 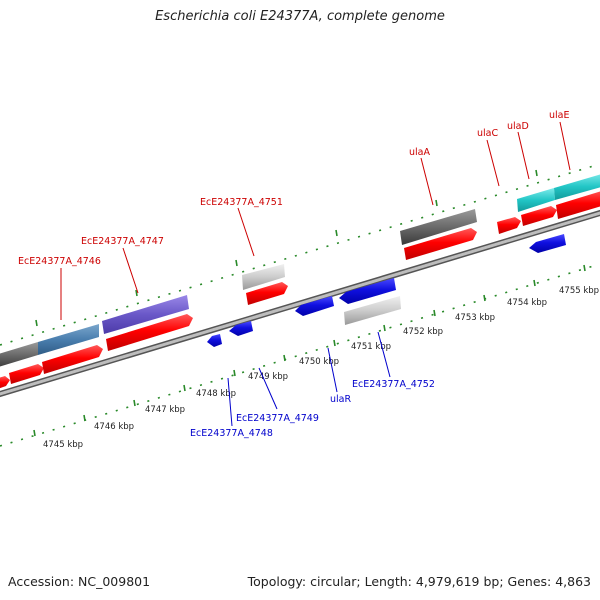 What do you see at coordinates (231, 433) in the screenshot?
I see `gene-label: EcE24377A_4748` at bounding box center [231, 433].